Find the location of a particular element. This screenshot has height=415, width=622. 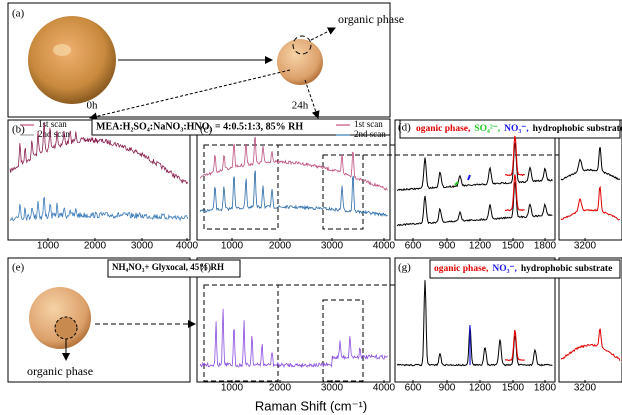

panel-f-frame is located at coordinates (293, 320).